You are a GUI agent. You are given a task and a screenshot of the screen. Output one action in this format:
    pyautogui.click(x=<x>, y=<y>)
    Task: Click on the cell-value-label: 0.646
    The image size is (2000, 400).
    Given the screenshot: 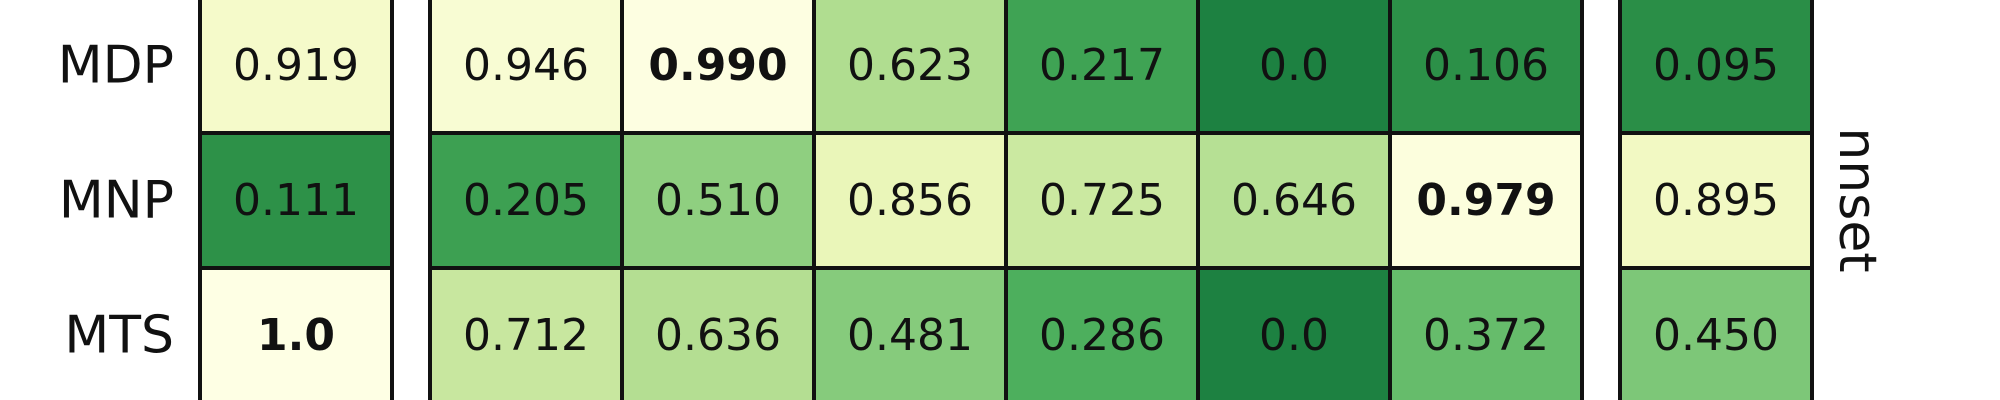 What is the action you would take?
    pyautogui.click(x=1294, y=200)
    